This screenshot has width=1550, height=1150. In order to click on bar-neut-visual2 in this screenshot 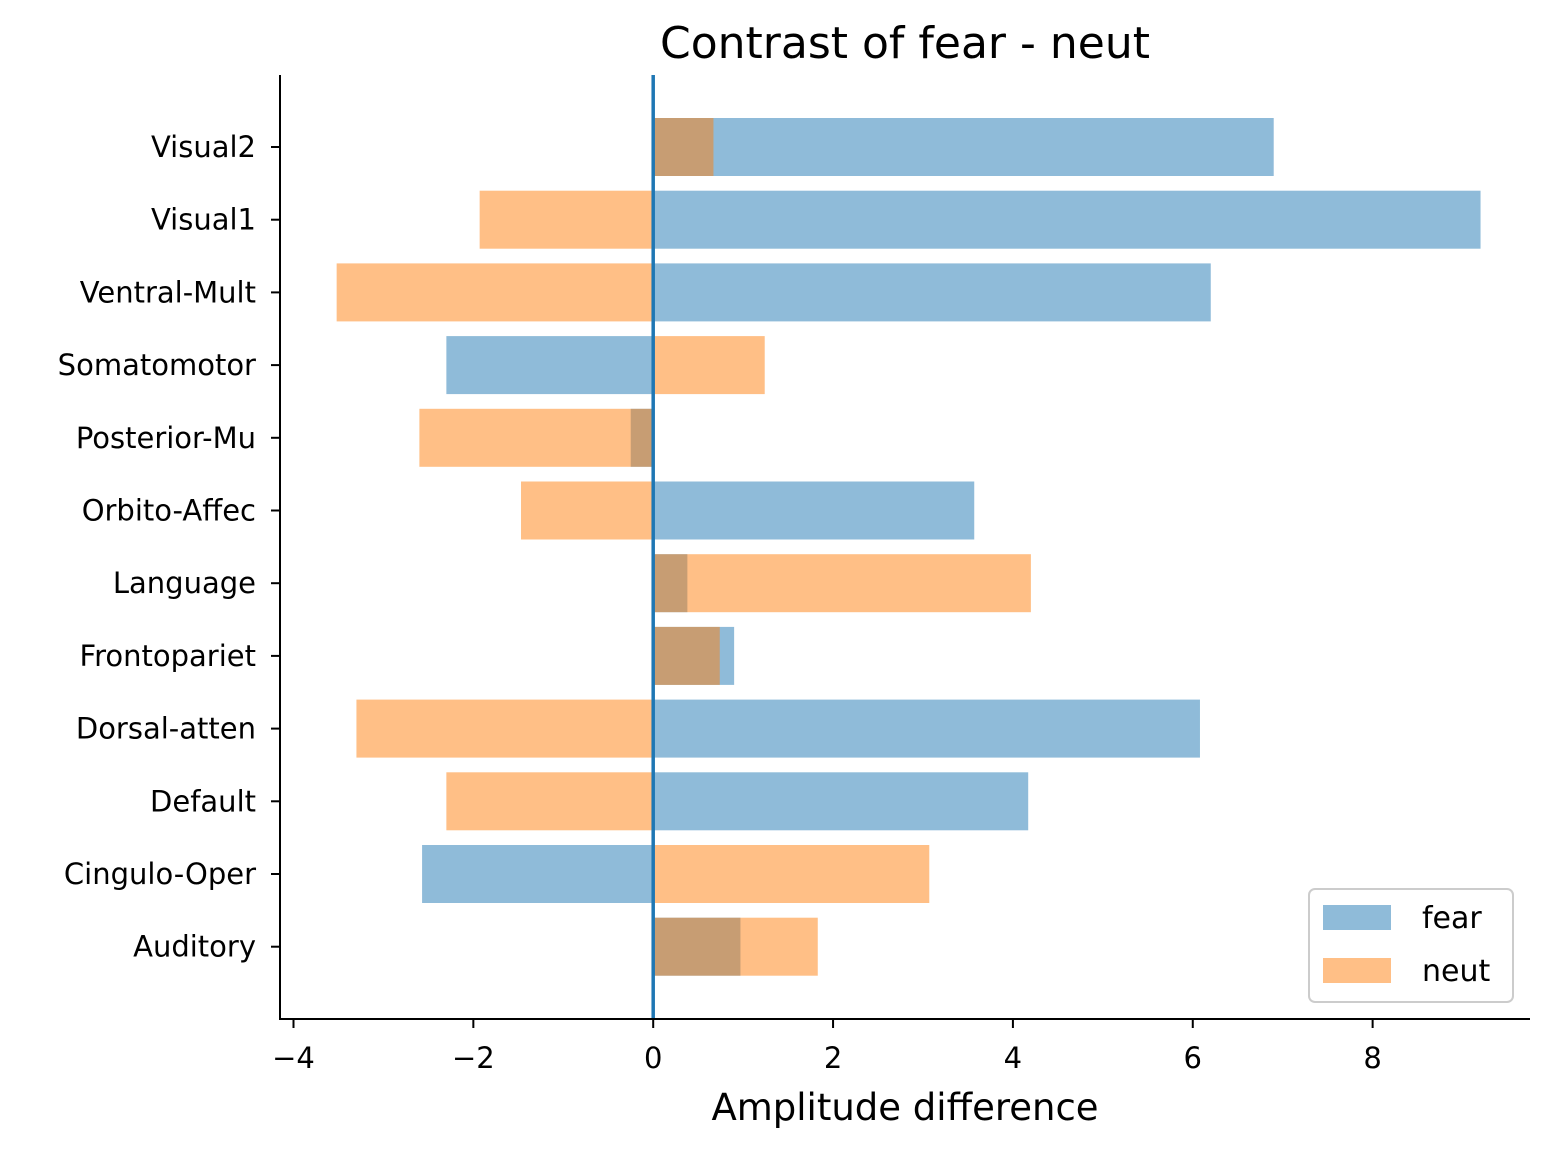, I will do `click(683, 147)`.